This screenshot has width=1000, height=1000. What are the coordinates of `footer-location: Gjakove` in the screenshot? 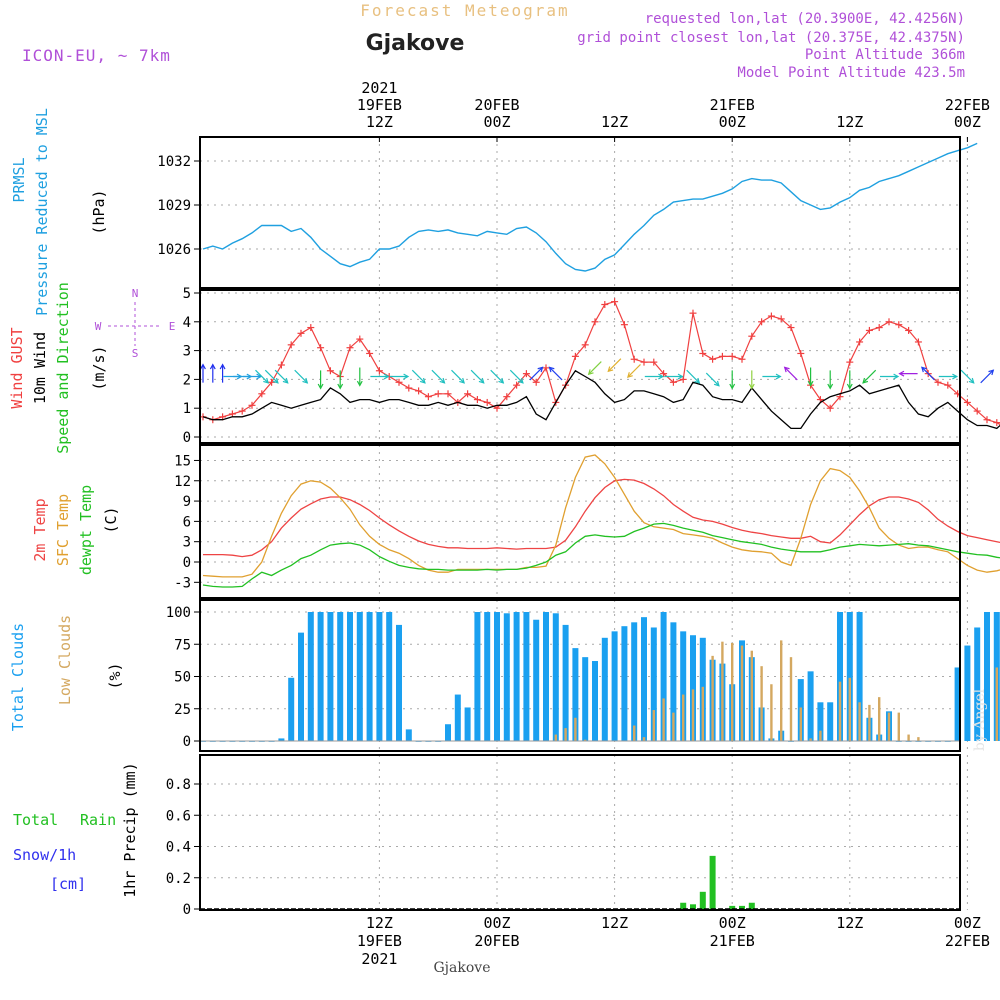 It's located at (462, 968).